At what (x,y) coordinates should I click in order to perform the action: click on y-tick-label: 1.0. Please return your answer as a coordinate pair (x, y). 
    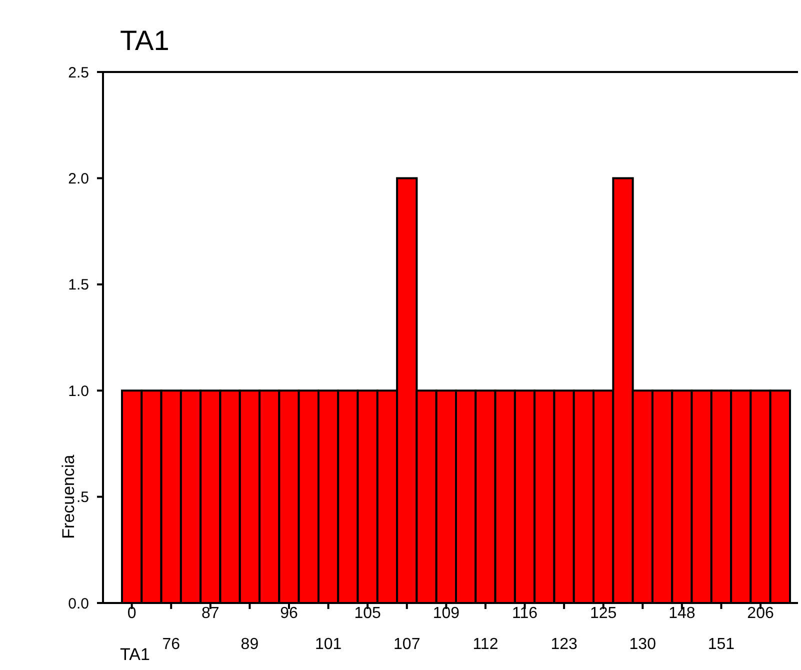
    Looking at the image, I should click on (78, 391).